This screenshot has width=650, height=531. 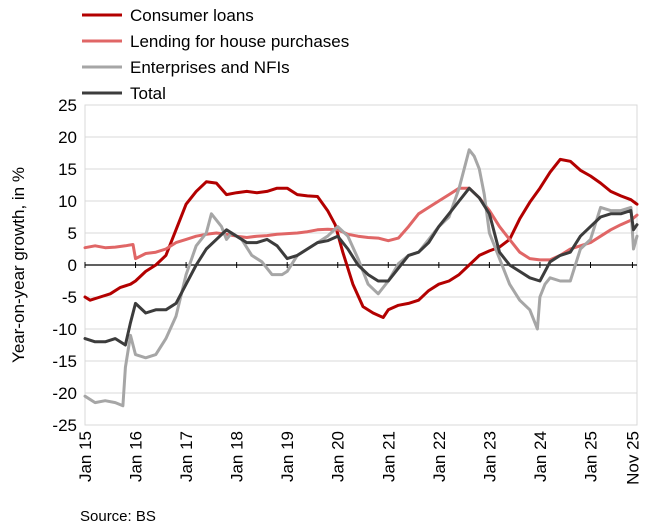 I want to click on x-tick-label: Jan 22, so click(x=439, y=456).